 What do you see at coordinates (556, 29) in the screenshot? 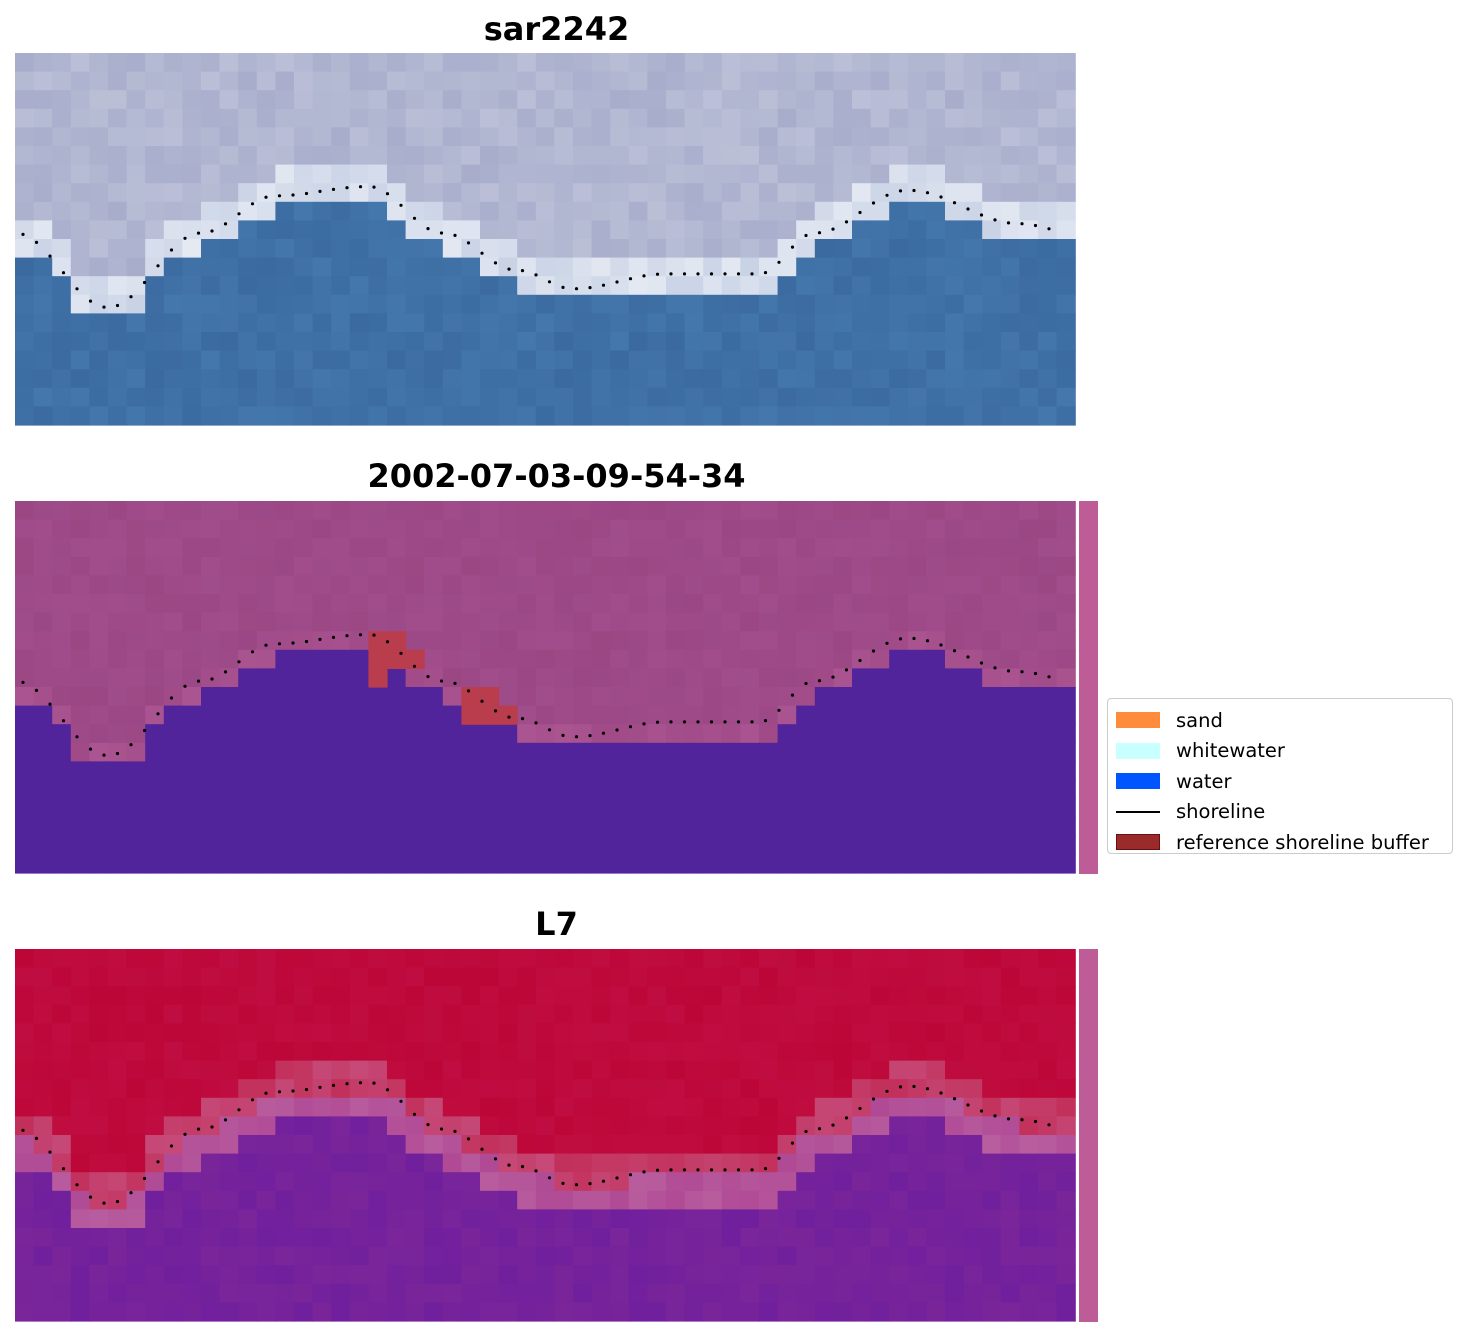
I see `panel-title-1: sar2242` at bounding box center [556, 29].